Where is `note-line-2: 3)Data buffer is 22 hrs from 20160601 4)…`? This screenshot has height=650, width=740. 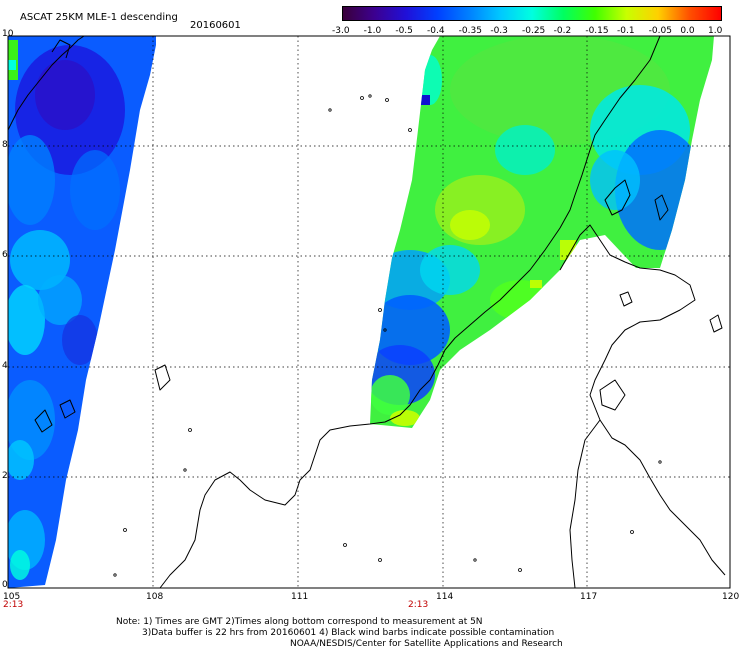 note-line-2: 3)Data buffer is 22 hrs from 20160601 4)… is located at coordinates (348, 633).